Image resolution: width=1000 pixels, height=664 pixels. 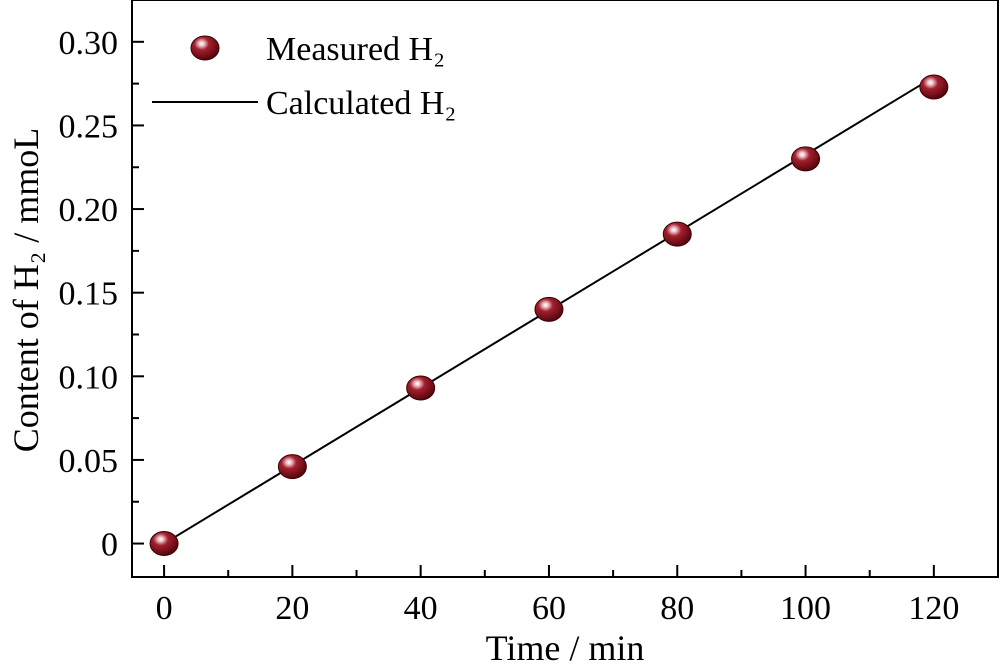 What do you see at coordinates (89, 377) in the screenshot?
I see `y-tick-label: 0.10` at bounding box center [89, 377].